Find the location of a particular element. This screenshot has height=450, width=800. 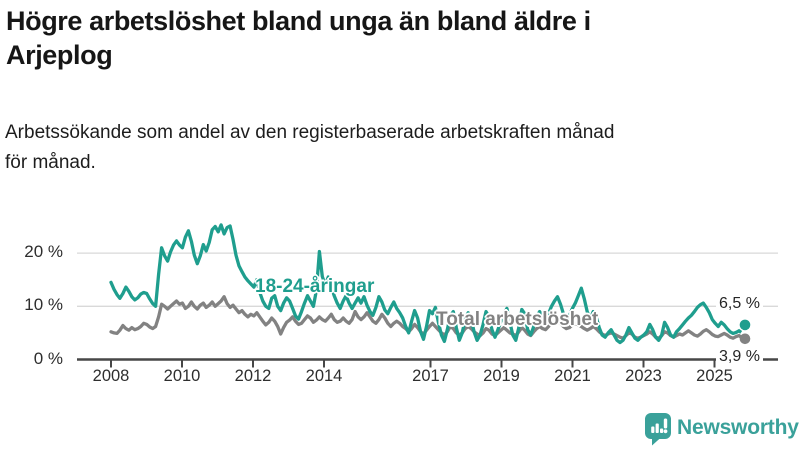

logo-bubble-tail is located at coordinates (657, 441).